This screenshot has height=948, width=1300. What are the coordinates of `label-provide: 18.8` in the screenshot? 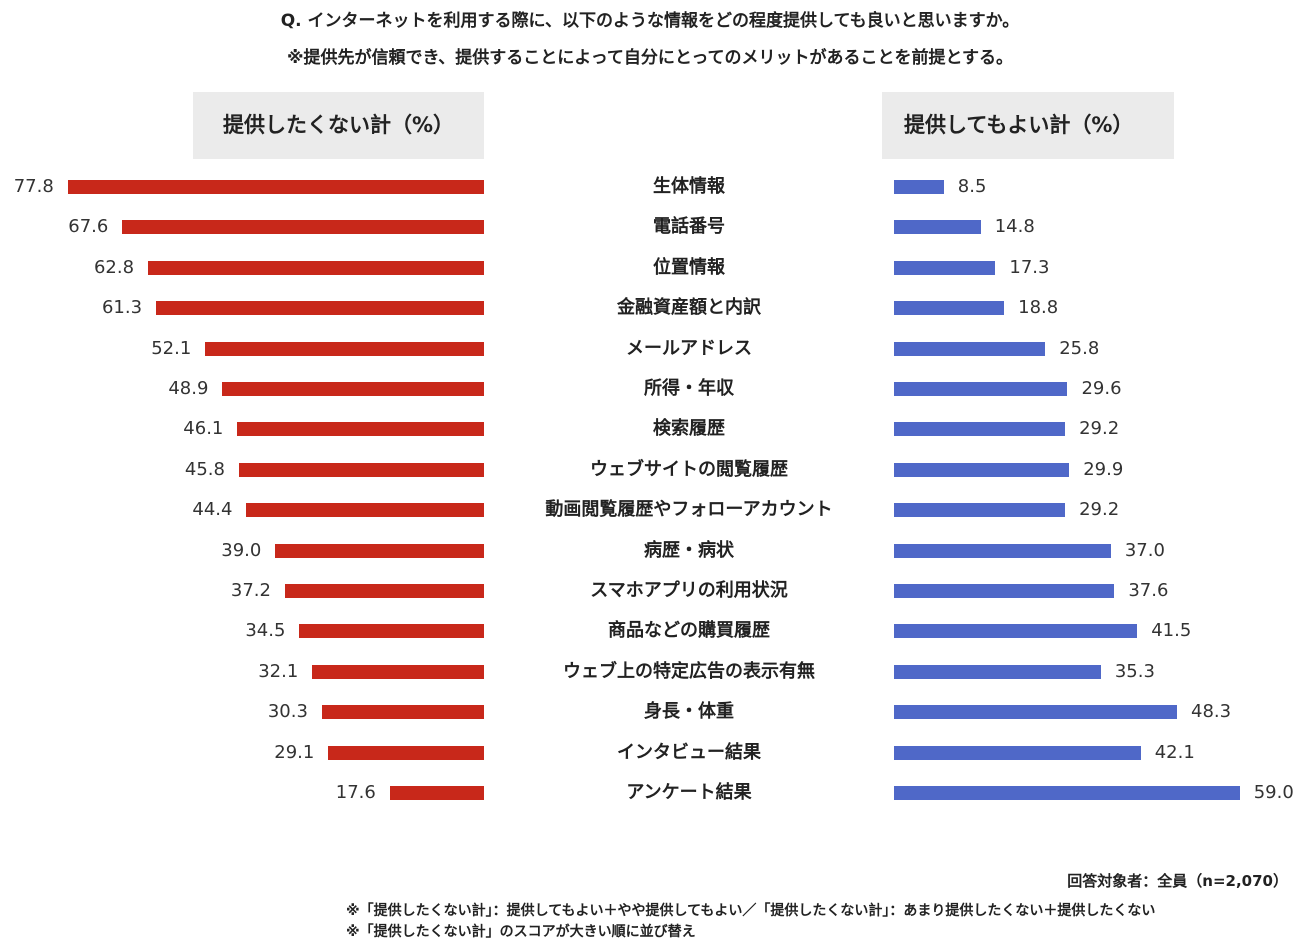 It's located at (1038, 308).